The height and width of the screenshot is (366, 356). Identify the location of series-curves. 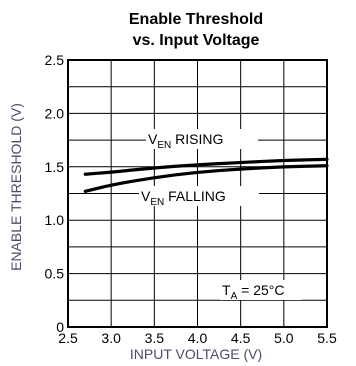
(206, 175).